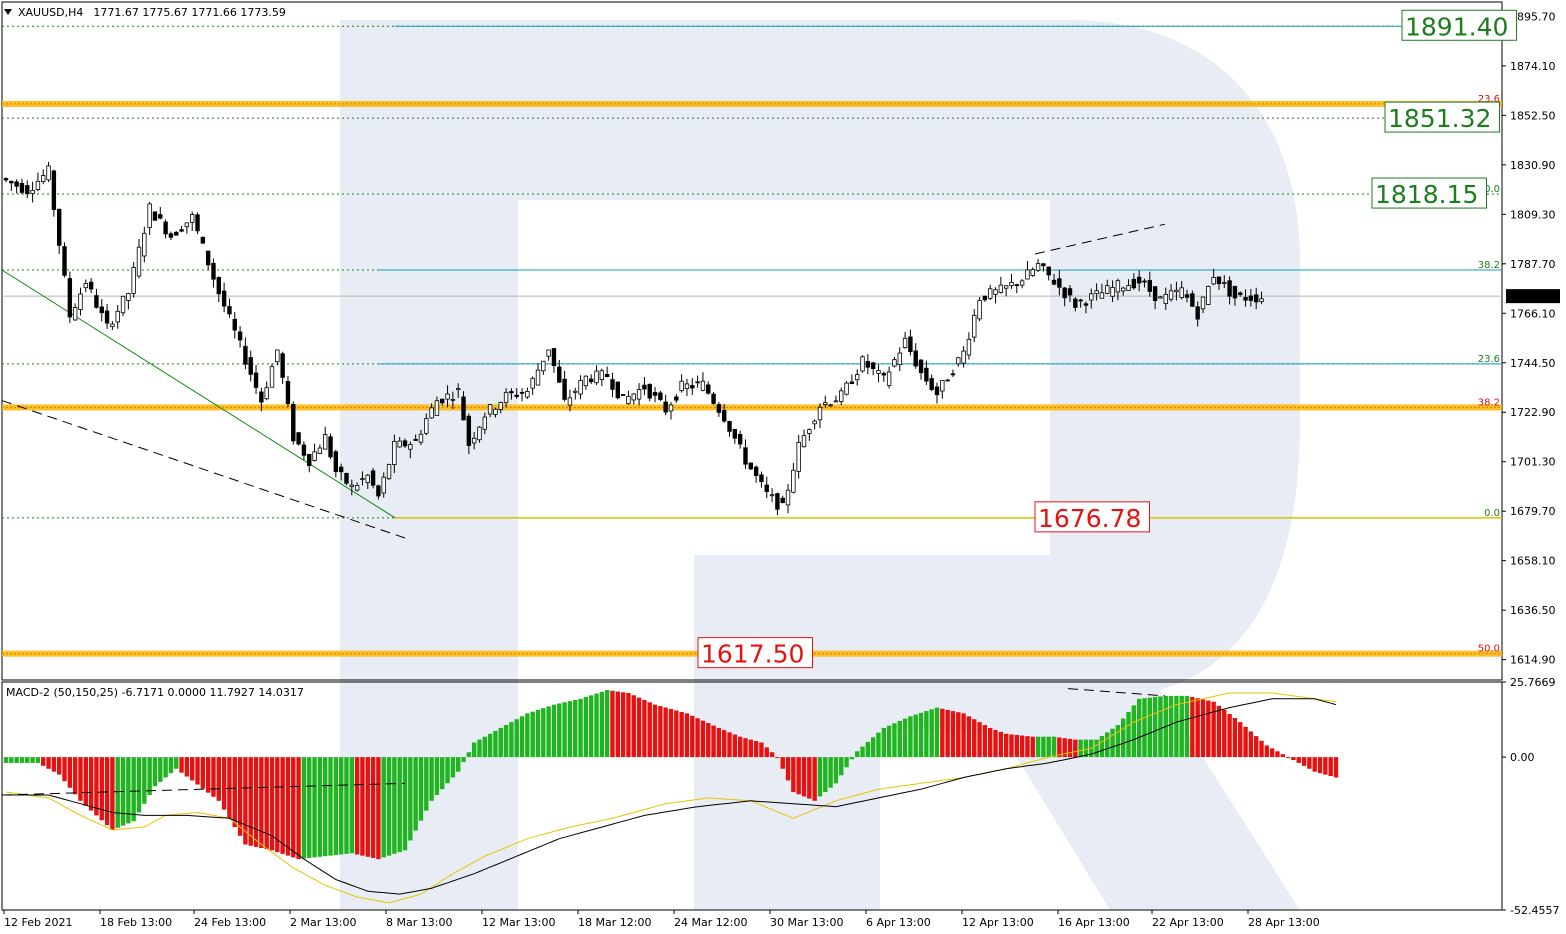 Image resolution: width=1566 pixels, height=934 pixels. What do you see at coordinates (1522, 757) in the screenshot?
I see `macd-tick-label: 0.00` at bounding box center [1522, 757].